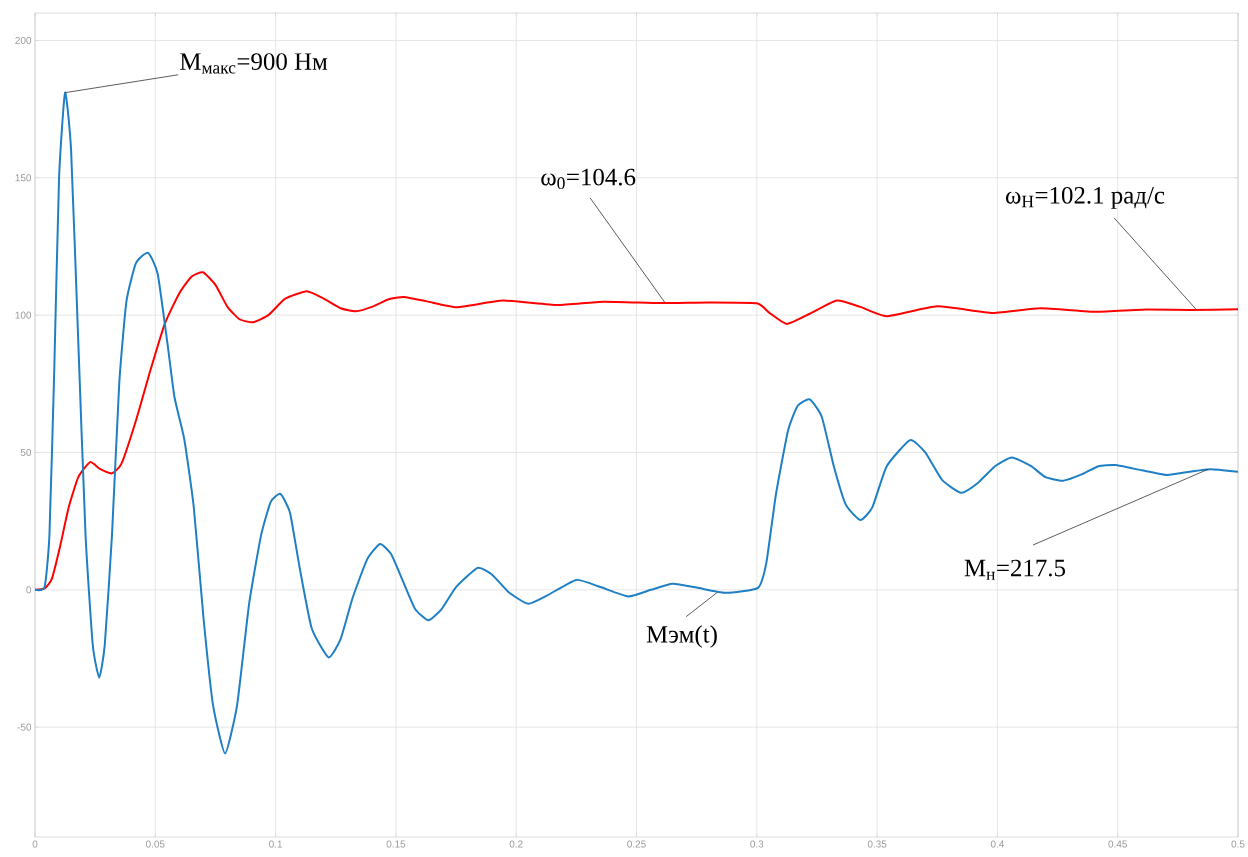 The height and width of the screenshot is (857, 1248). Describe the element at coordinates (23, 315) in the screenshot. I see `y-tick-label: 100` at that location.